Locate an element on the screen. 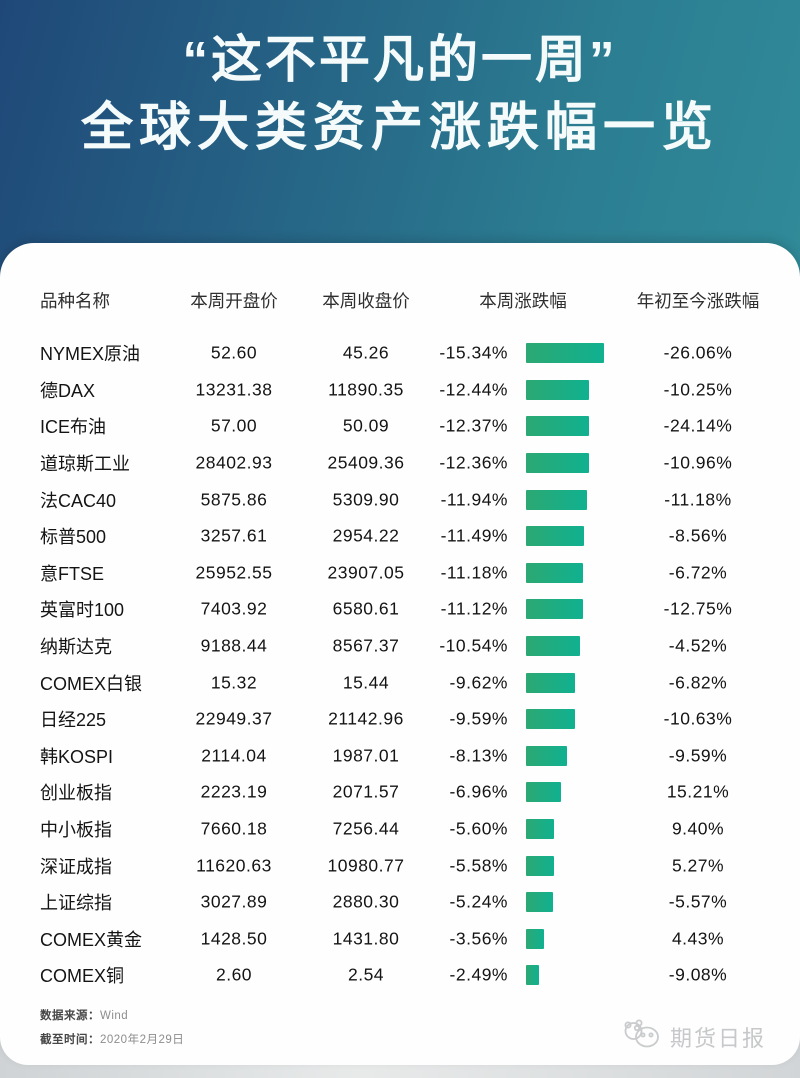 This screenshot has height=1078, width=800. open-price: 57.00 is located at coordinates (234, 425).